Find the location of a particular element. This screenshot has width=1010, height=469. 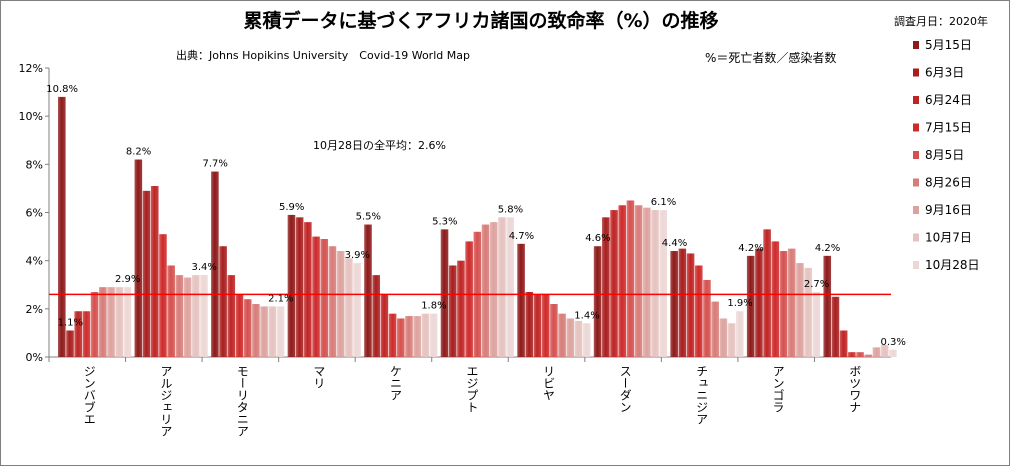

data-label: 4.7% is located at coordinates (521, 236).